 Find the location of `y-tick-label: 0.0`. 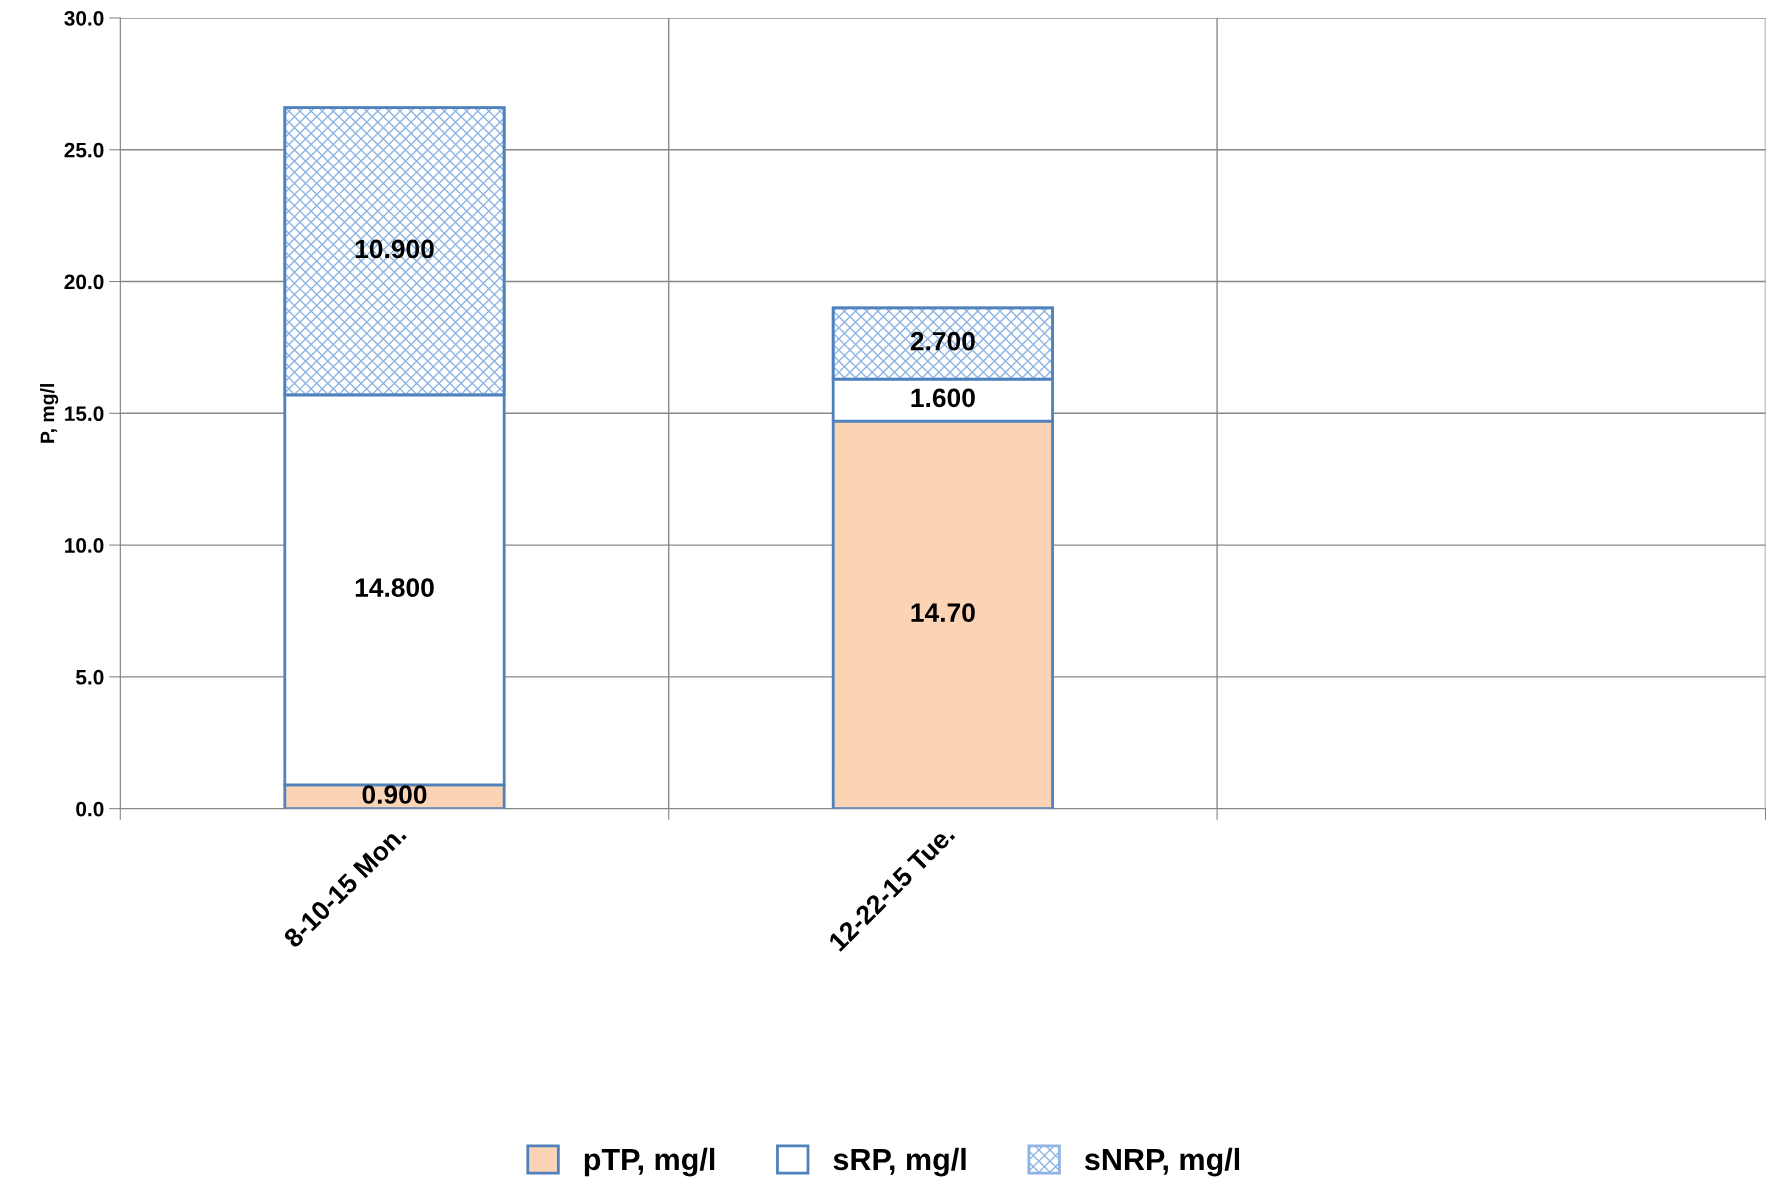

y-tick-label: 0.0 is located at coordinates (90, 809).